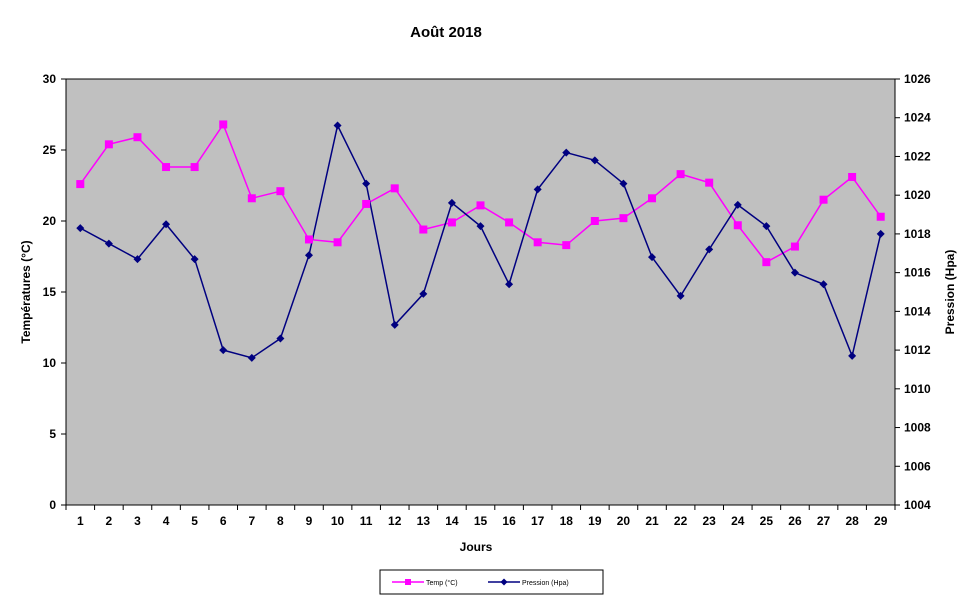 The width and height of the screenshot is (966, 602). Describe the element at coordinates (491, 582) in the screenshot. I see `legend: Temp (°C) Pression (Hpa)` at that location.